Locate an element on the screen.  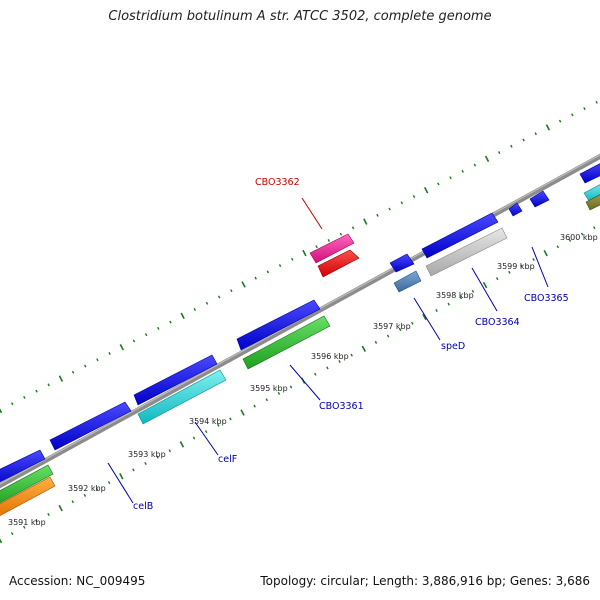
kbp-label: 3599 kbp is located at coordinates (516, 266).